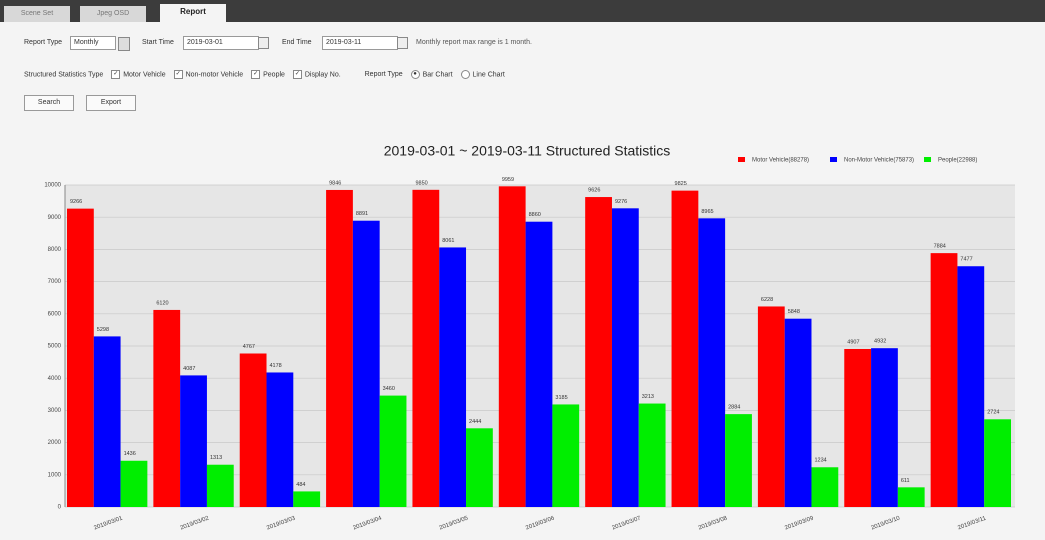 The height and width of the screenshot is (540, 1045). Describe the element at coordinates (940, 247) in the screenshot. I see `value-label: 7884` at that location.